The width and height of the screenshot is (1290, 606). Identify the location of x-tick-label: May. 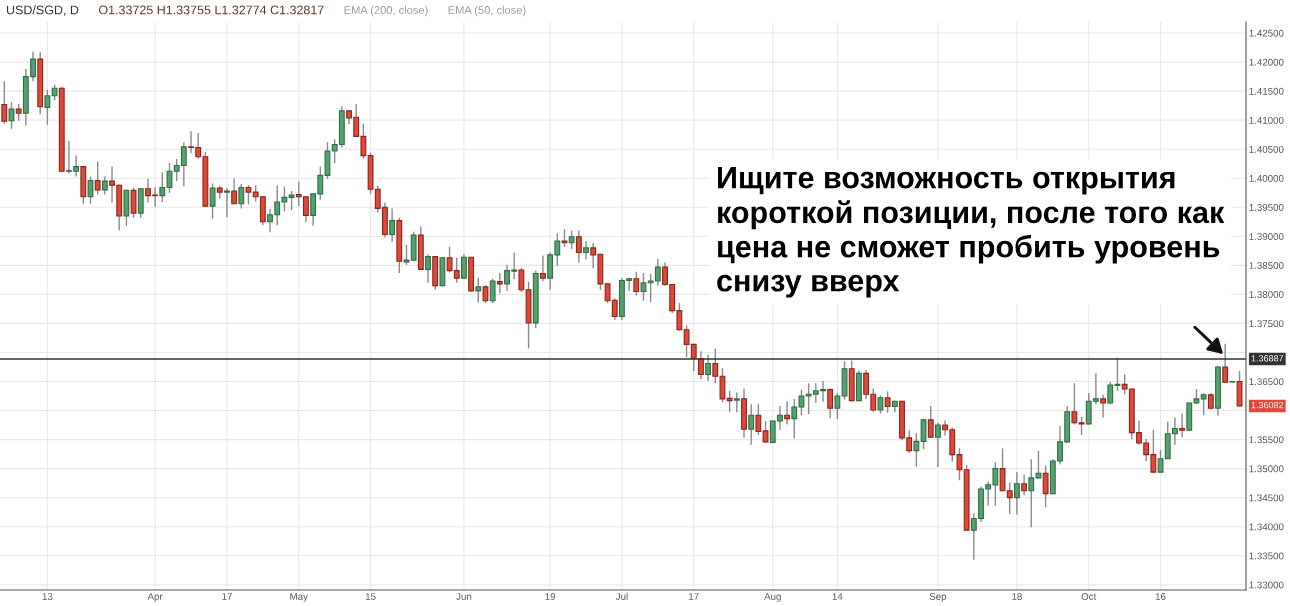
(299, 597).